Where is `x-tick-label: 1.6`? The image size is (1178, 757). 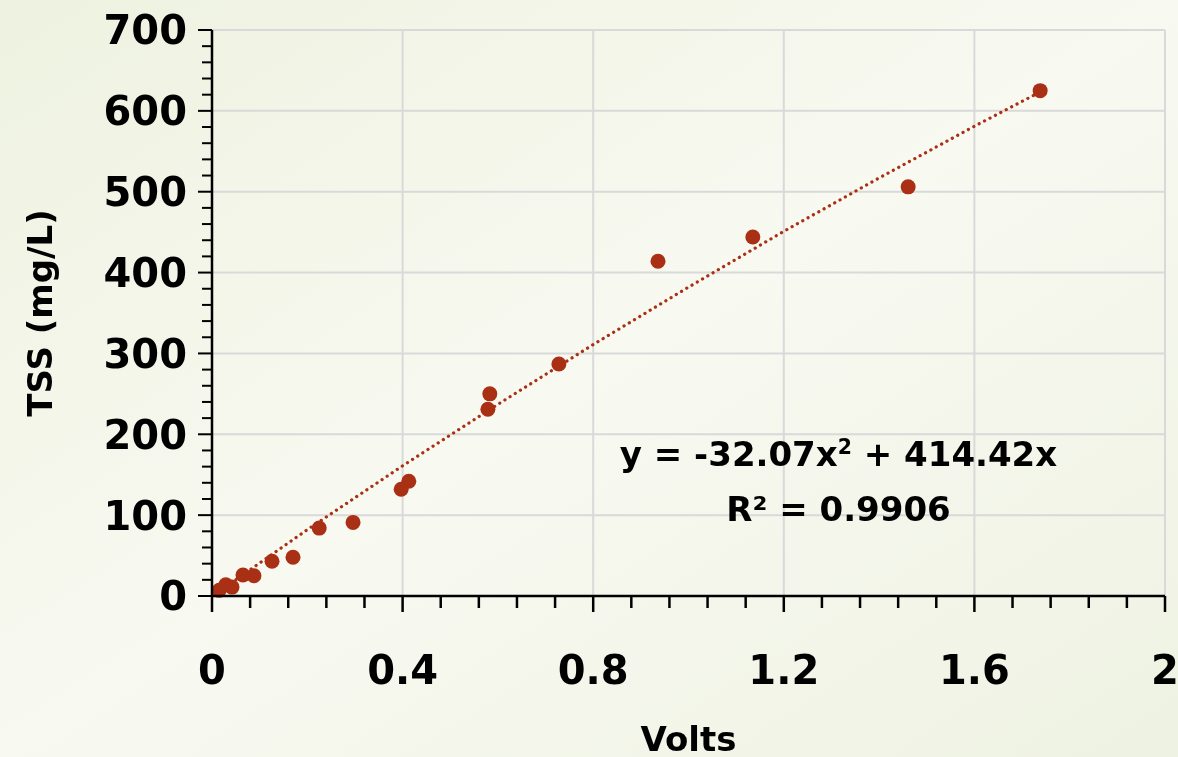
x-tick-label: 1.6 is located at coordinates (974, 670).